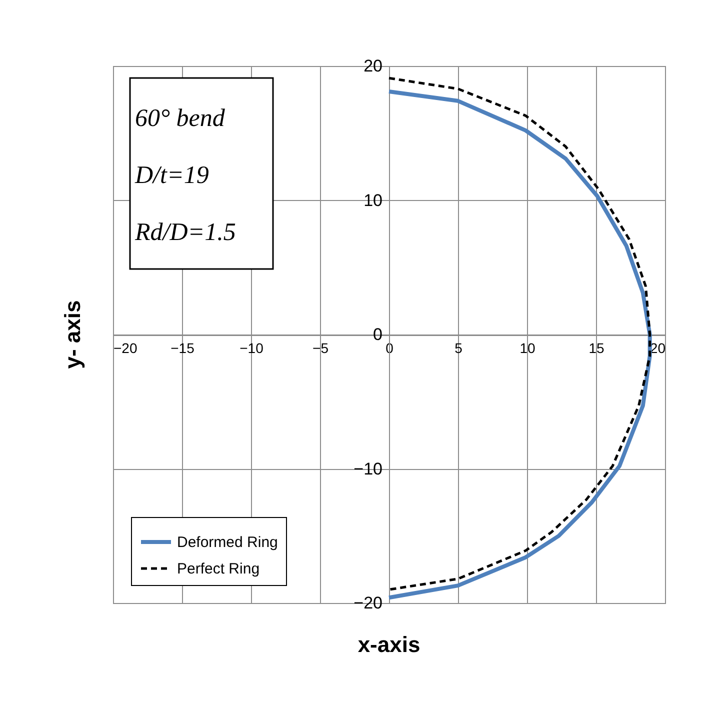 This screenshot has width=717, height=720. I want to click on y-tick-label: −20, so click(368, 603).